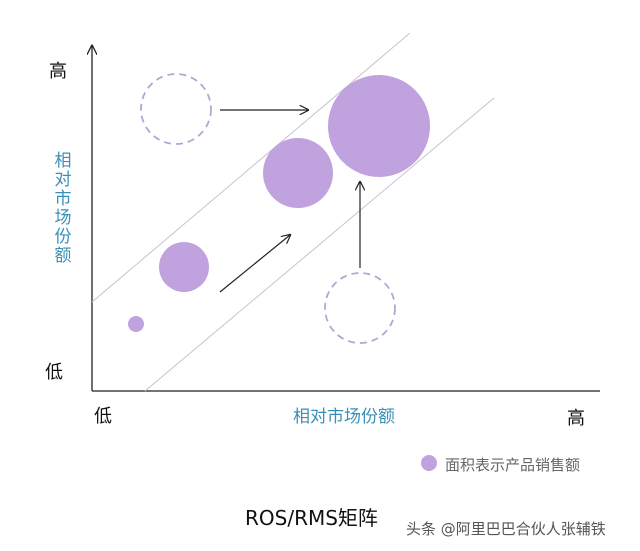  Describe the element at coordinates (344, 417) in the screenshot. I see `x-axis-label: 相对市场份额` at that location.